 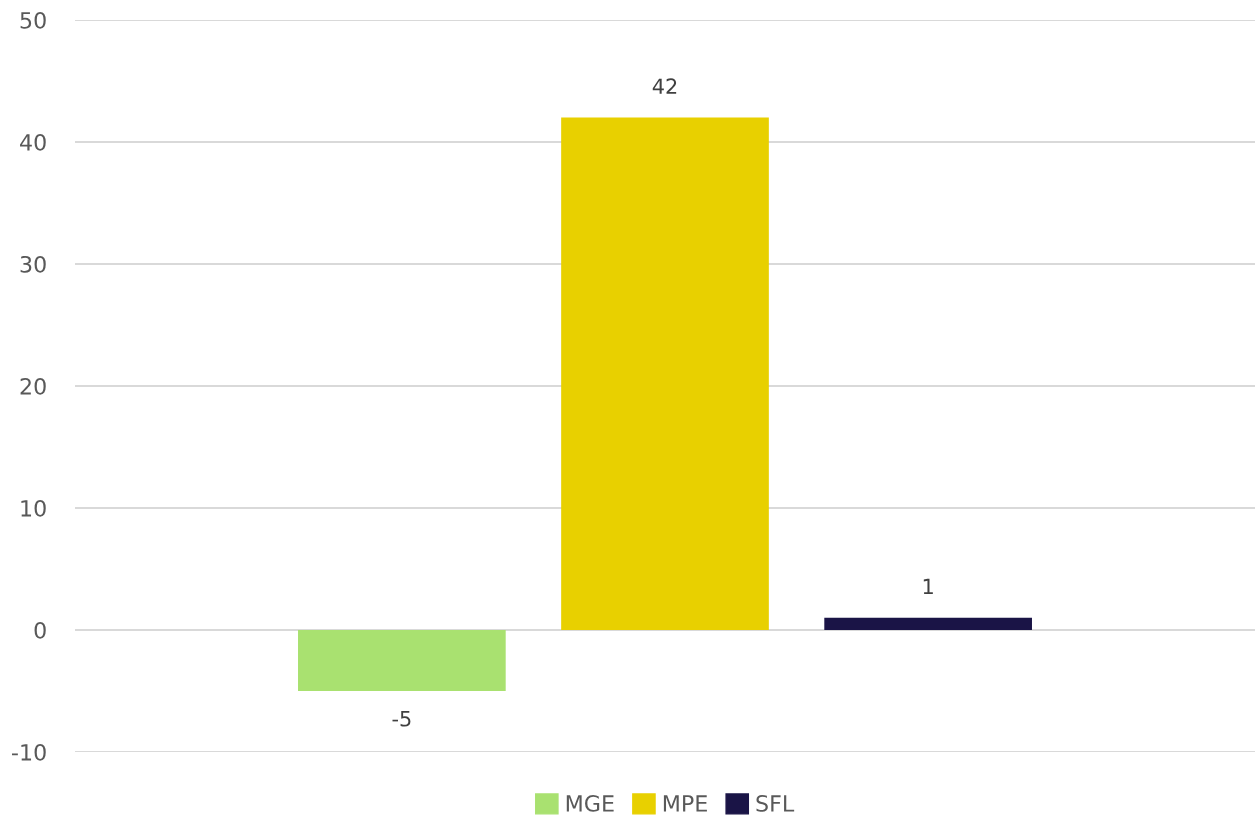 What do you see at coordinates (29, 752) in the screenshot?
I see `y-tick-label: -10` at bounding box center [29, 752].